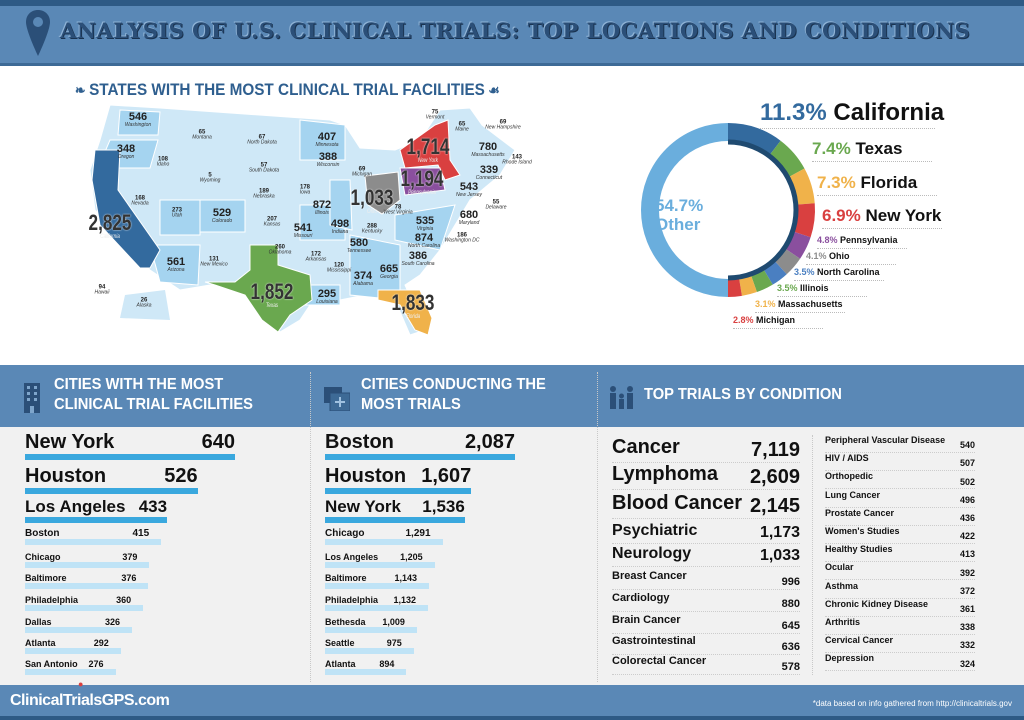  What do you see at coordinates (882, 217) in the screenshot?
I see `legend-item: 6.9% New York` at bounding box center [882, 217].